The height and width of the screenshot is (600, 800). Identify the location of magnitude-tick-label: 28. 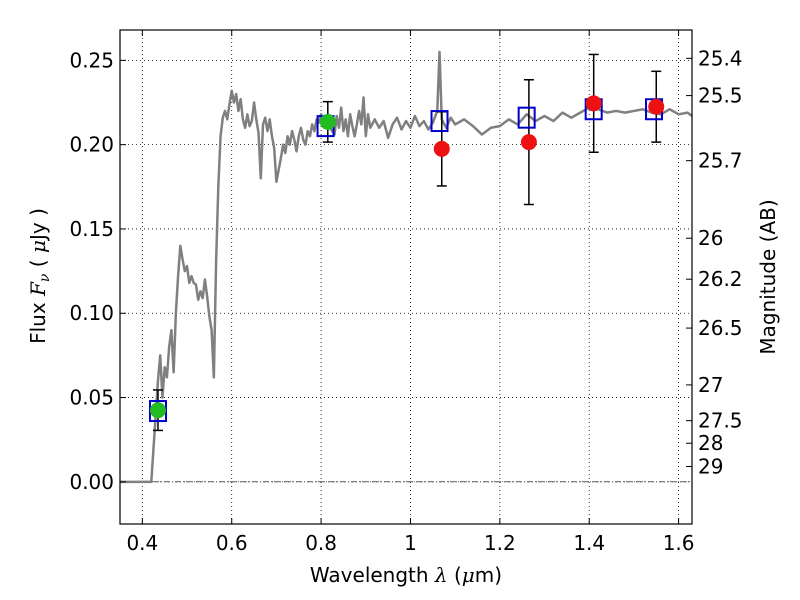
(710, 443).